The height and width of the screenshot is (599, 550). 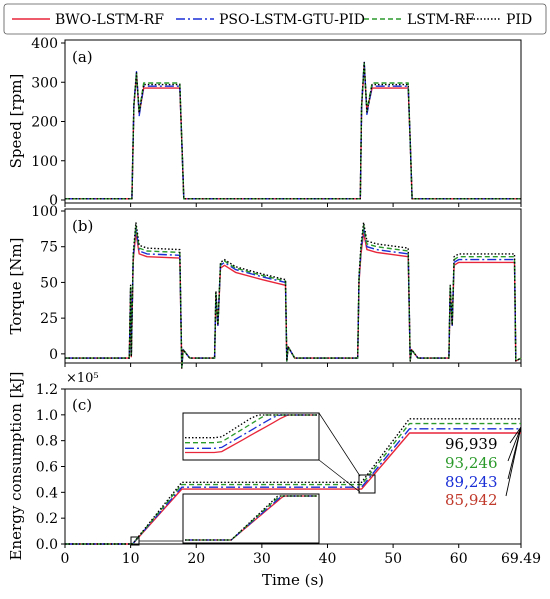 What do you see at coordinates (82, 226) in the screenshot?
I see `panel-b-label: (b)` at bounding box center [82, 226].